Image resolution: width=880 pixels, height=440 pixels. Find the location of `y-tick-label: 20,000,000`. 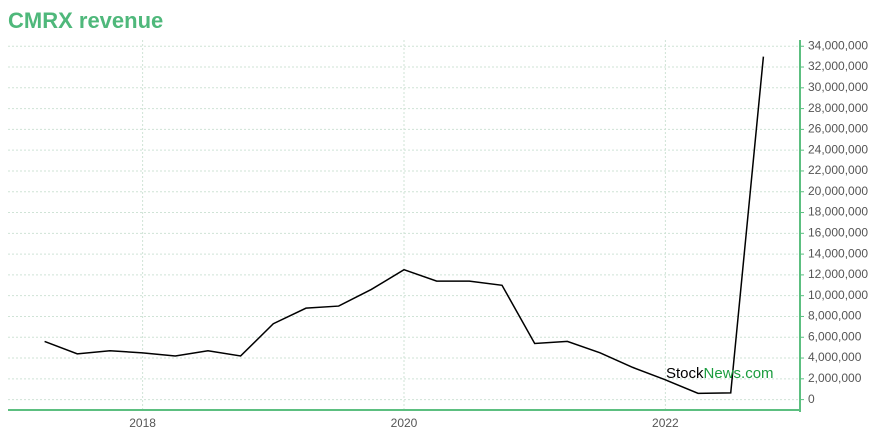

y-tick-label: 20,000,000 is located at coordinates (838, 191).